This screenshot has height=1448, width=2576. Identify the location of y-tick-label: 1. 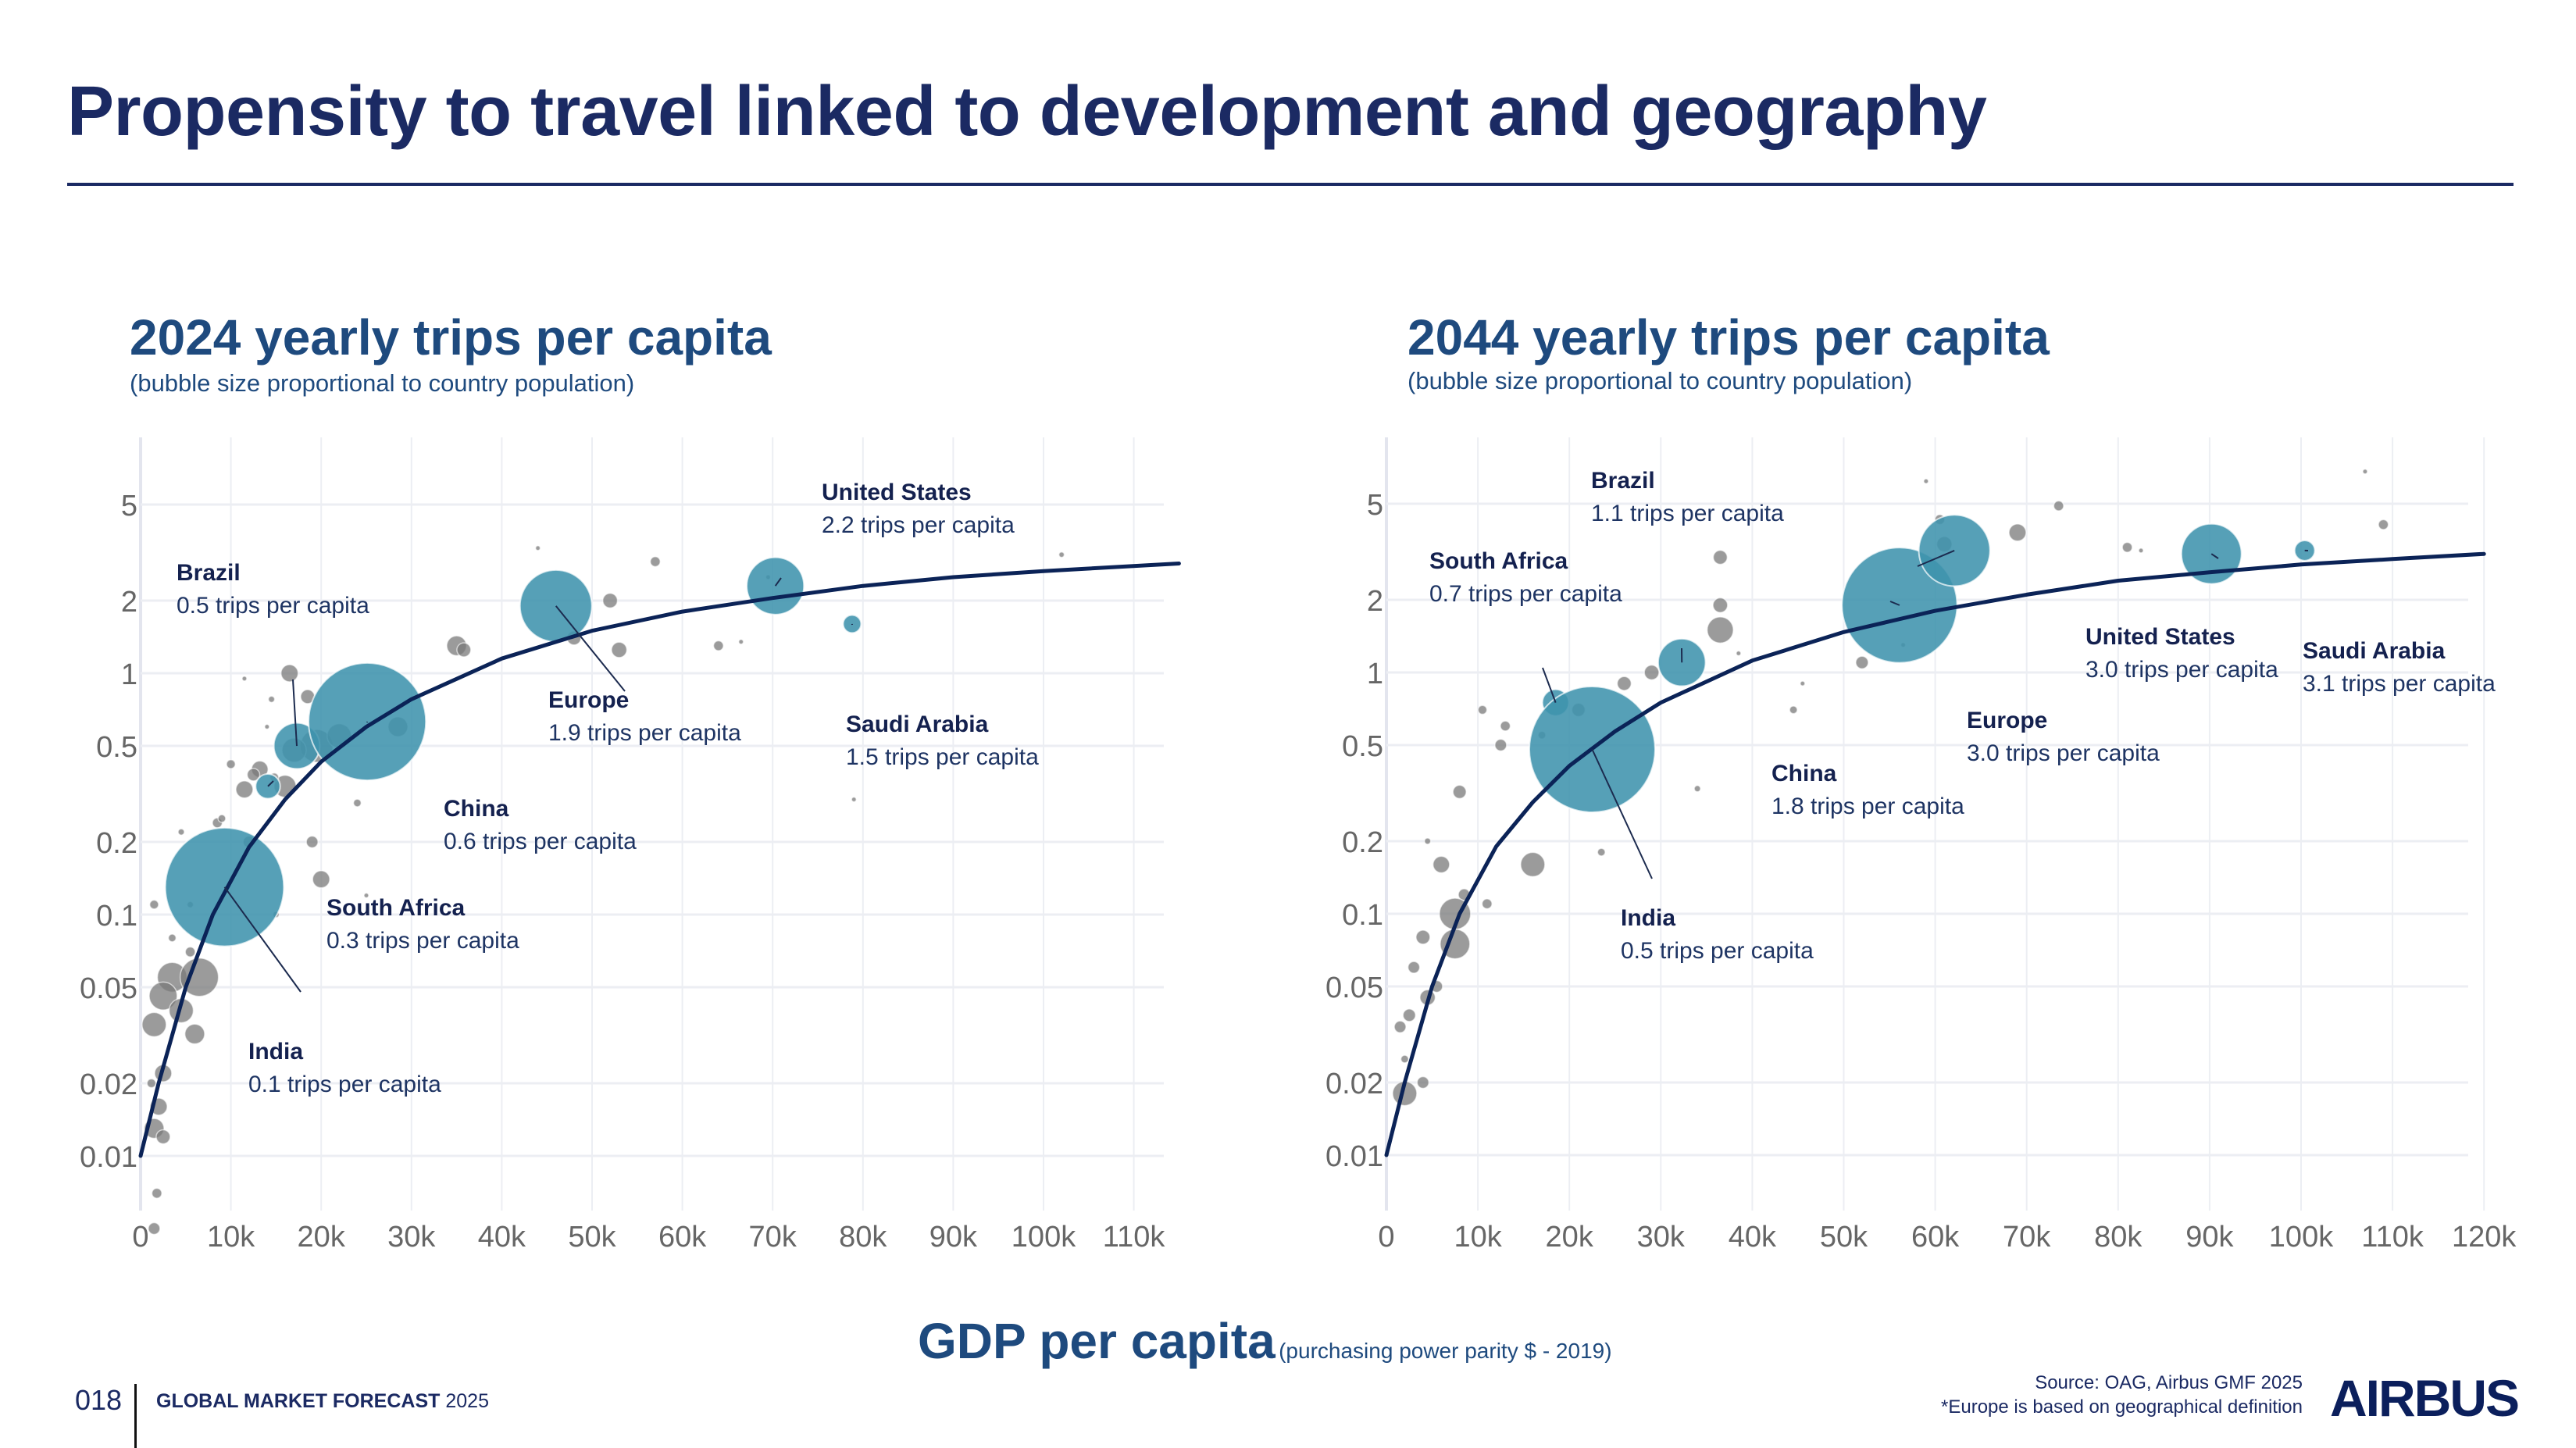
(1375, 674).